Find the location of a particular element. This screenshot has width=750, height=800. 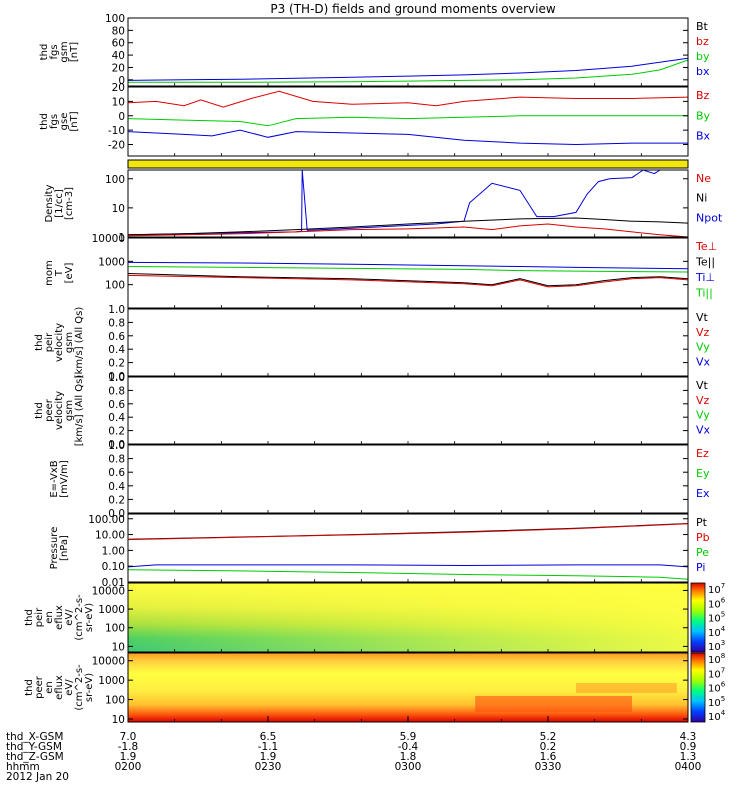

y-axis-label: mom T [eV] is located at coordinates (59, 273).